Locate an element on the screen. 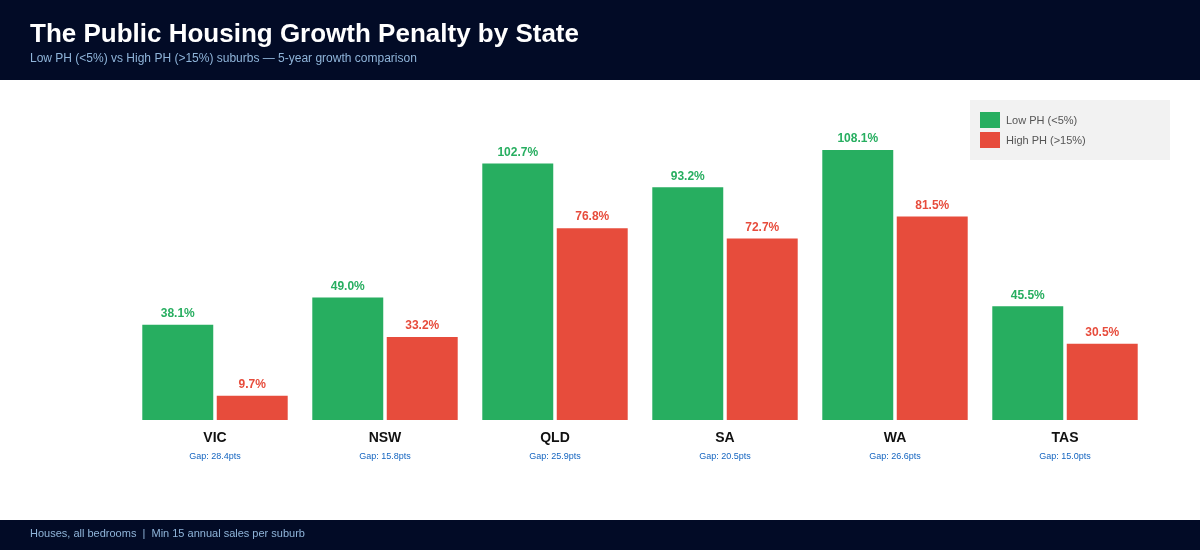  text: Gap: 15.8pts is located at coordinates (385, 456).